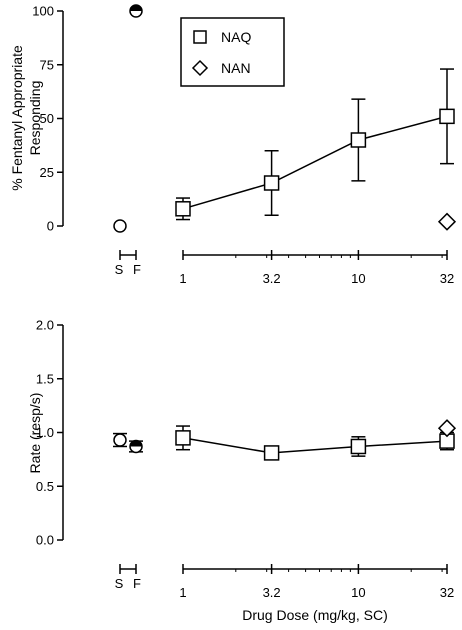 The height and width of the screenshot is (630, 462). What do you see at coordinates (47, 172) in the screenshot?
I see `top-y-tick-label: 25` at bounding box center [47, 172].